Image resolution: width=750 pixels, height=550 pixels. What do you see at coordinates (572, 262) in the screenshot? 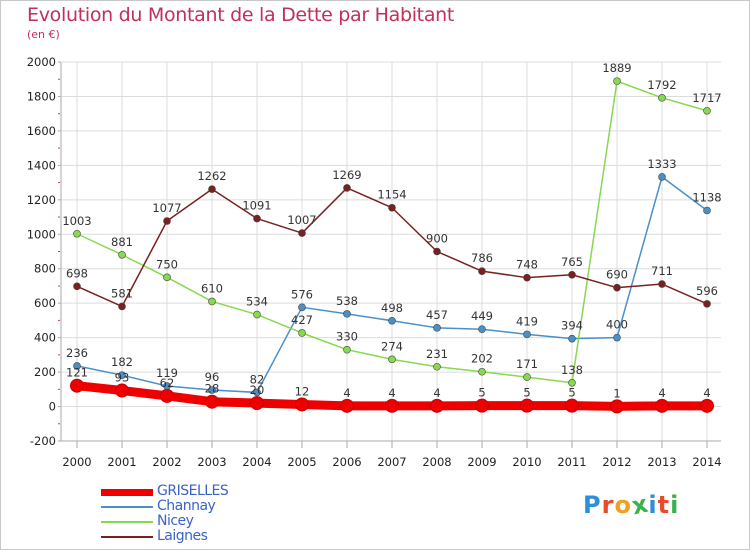
I see `data-label-laignes: 765` at bounding box center [572, 262].